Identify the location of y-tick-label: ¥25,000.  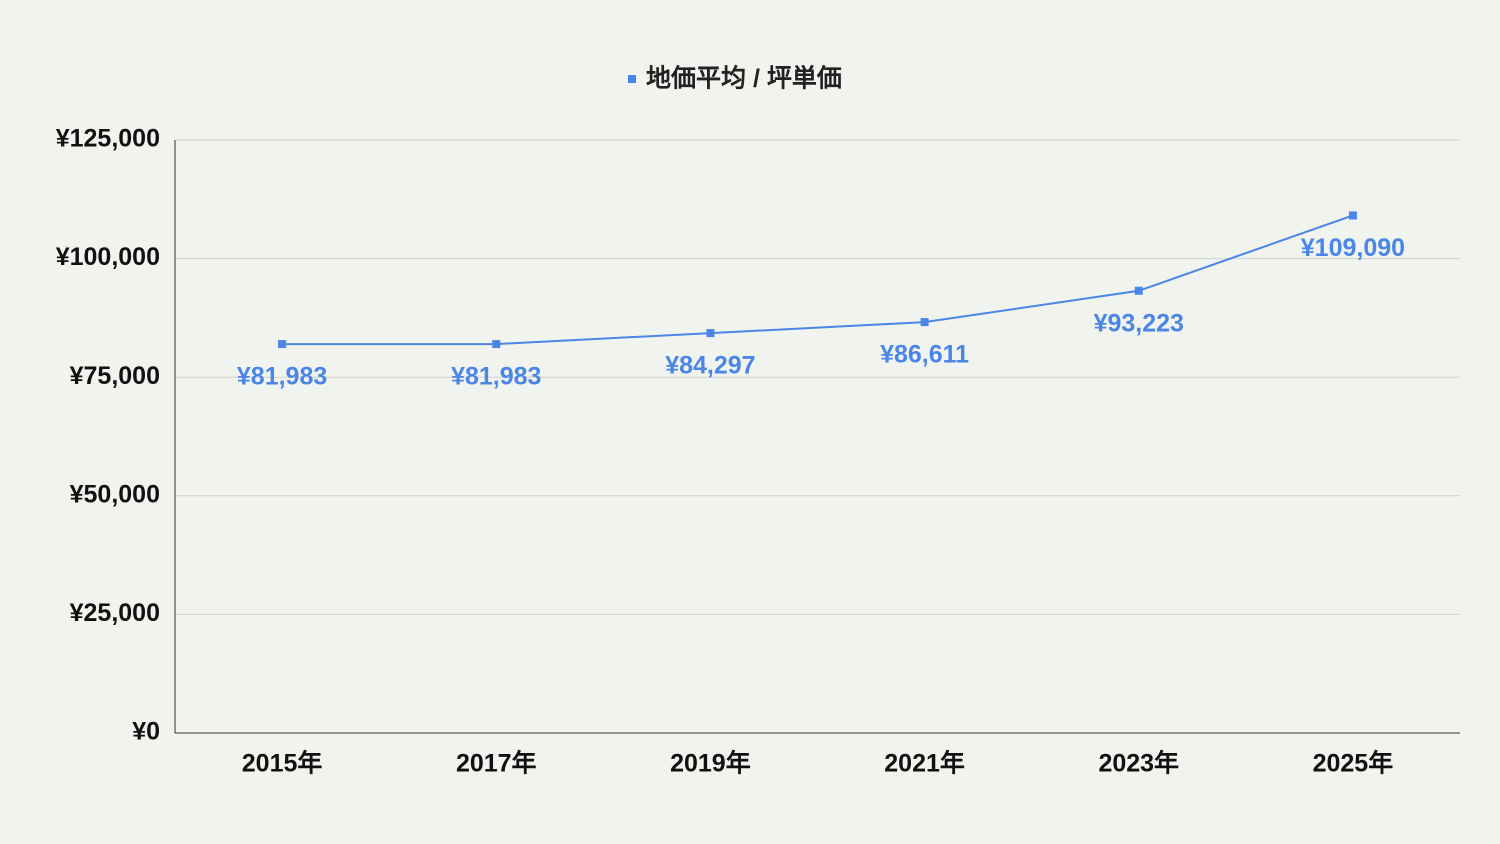
(115, 613).